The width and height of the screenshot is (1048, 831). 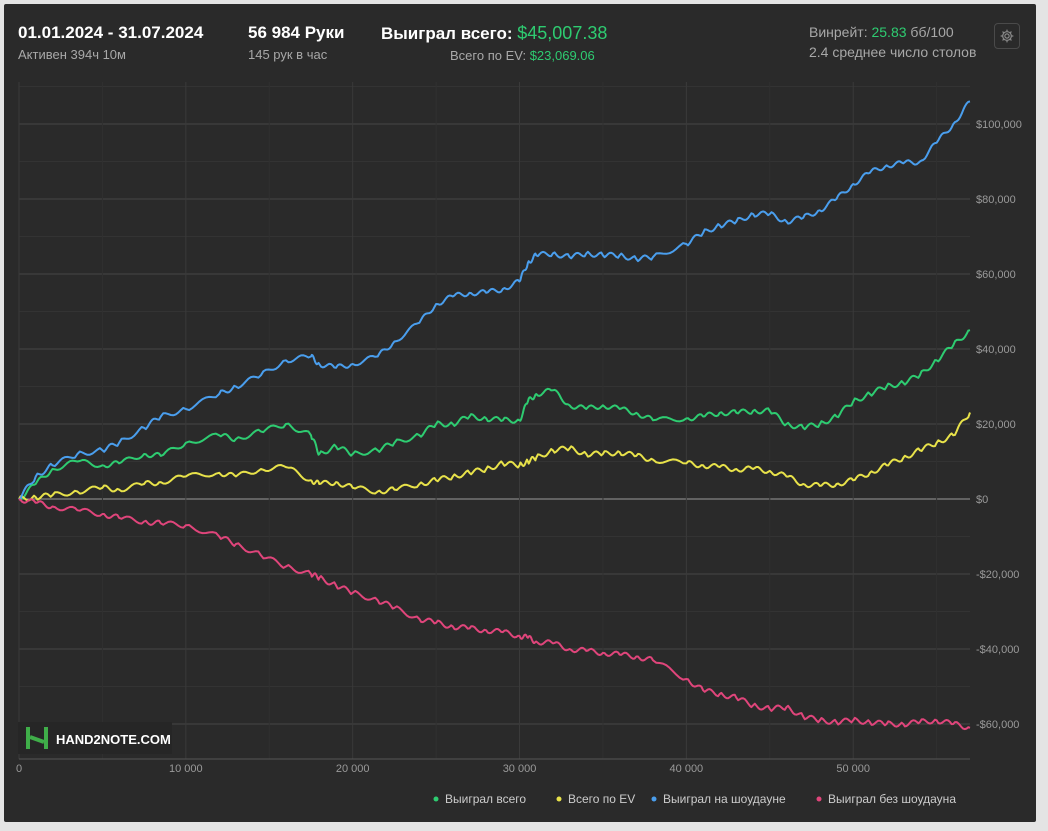 I want to click on y-tick-label: $20,000, so click(x=996, y=425).